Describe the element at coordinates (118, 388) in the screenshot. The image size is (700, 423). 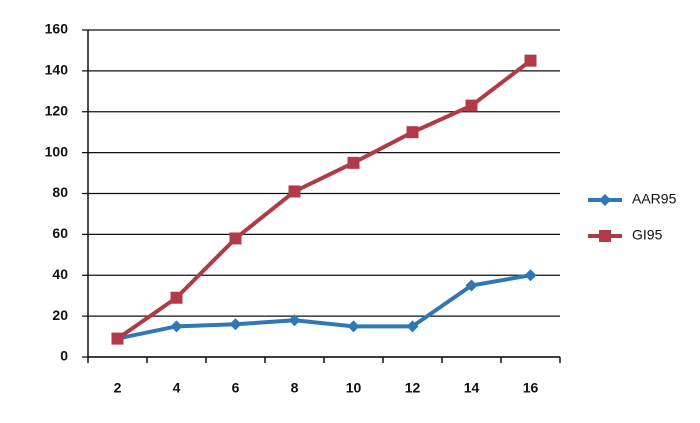
I see `x-tick-label: 2` at that location.